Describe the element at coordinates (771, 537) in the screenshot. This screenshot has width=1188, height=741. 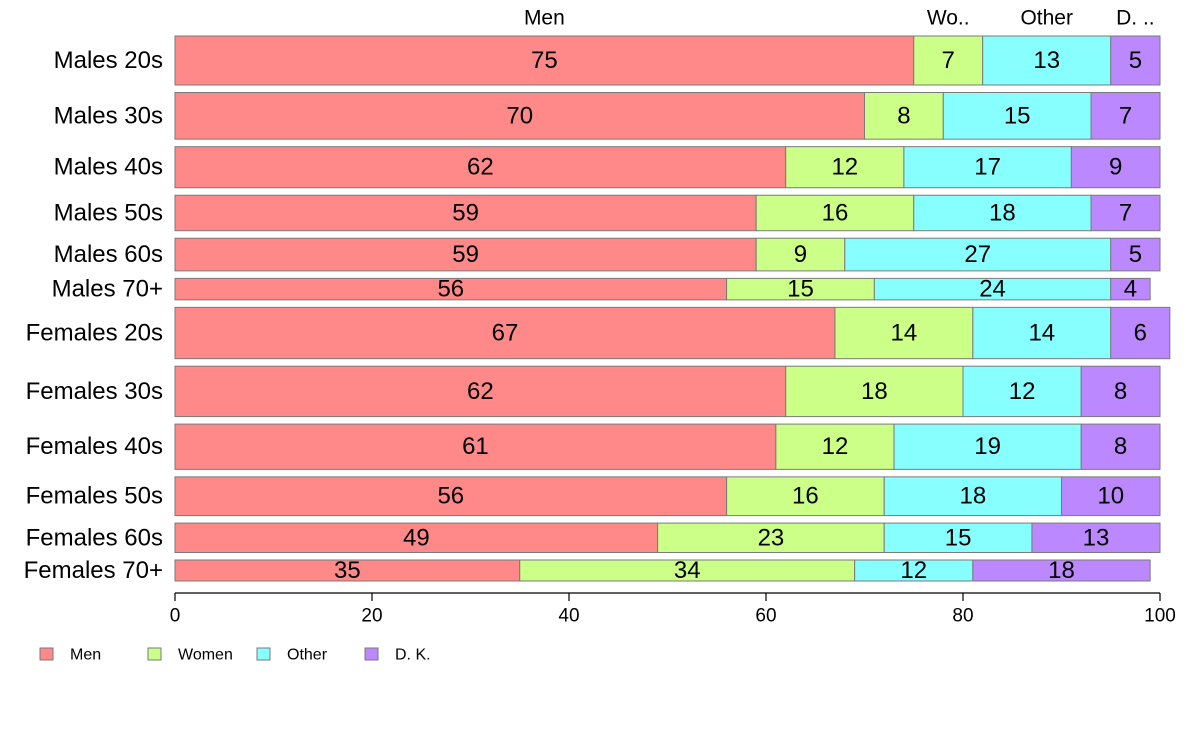
I see `value-label: 23` at that location.